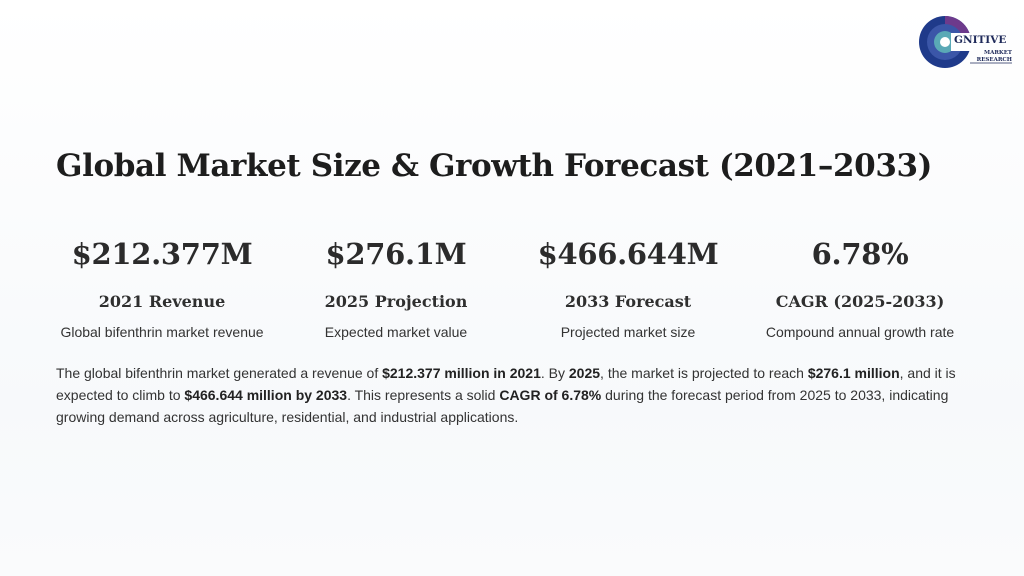  What do you see at coordinates (998, 53) in the screenshot?
I see `logo-line-market: MARKET` at bounding box center [998, 53].